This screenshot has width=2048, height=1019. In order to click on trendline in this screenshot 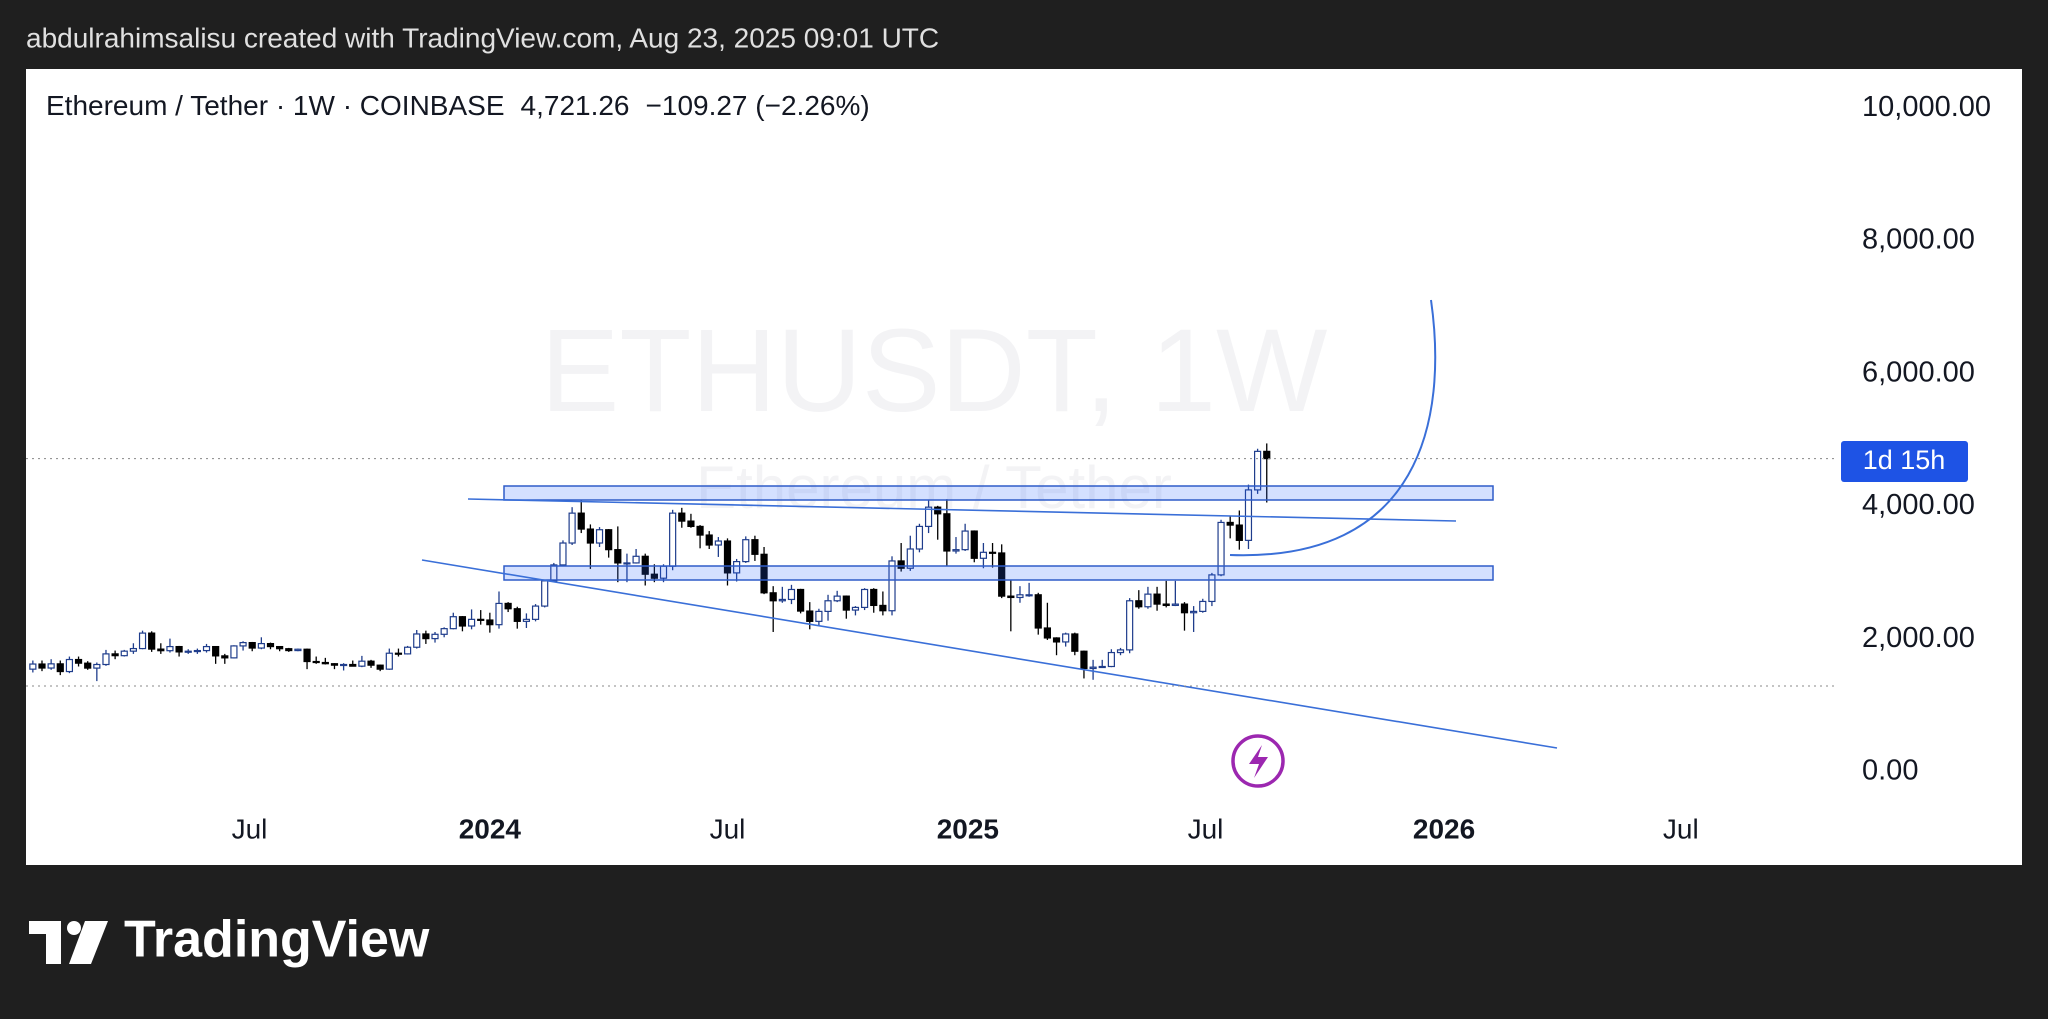, I will do `click(989, 654)`.